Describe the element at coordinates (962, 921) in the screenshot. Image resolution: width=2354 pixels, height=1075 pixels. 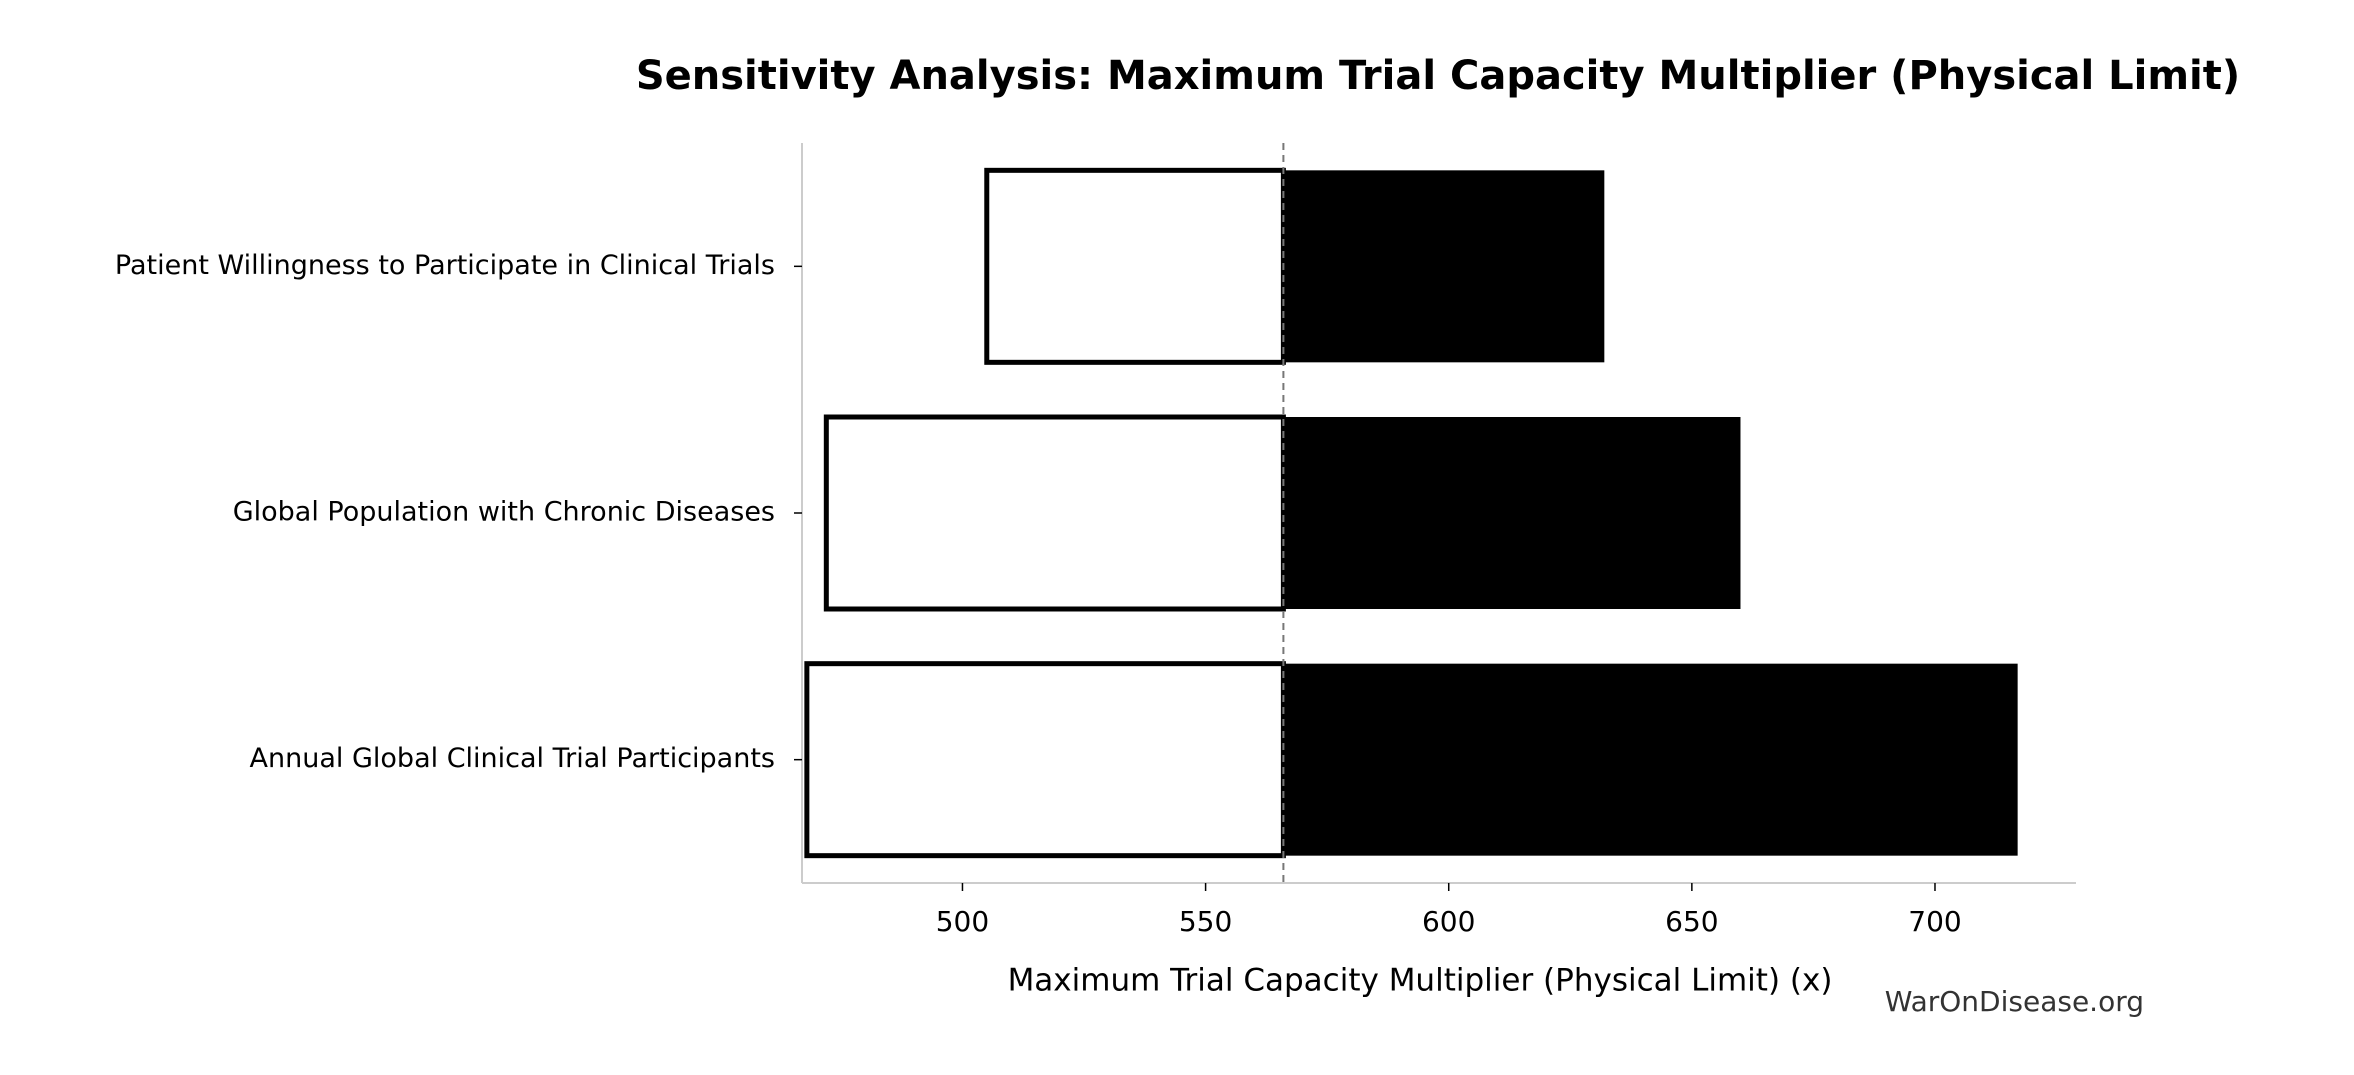
I see `x-tick-label: 500` at that location.